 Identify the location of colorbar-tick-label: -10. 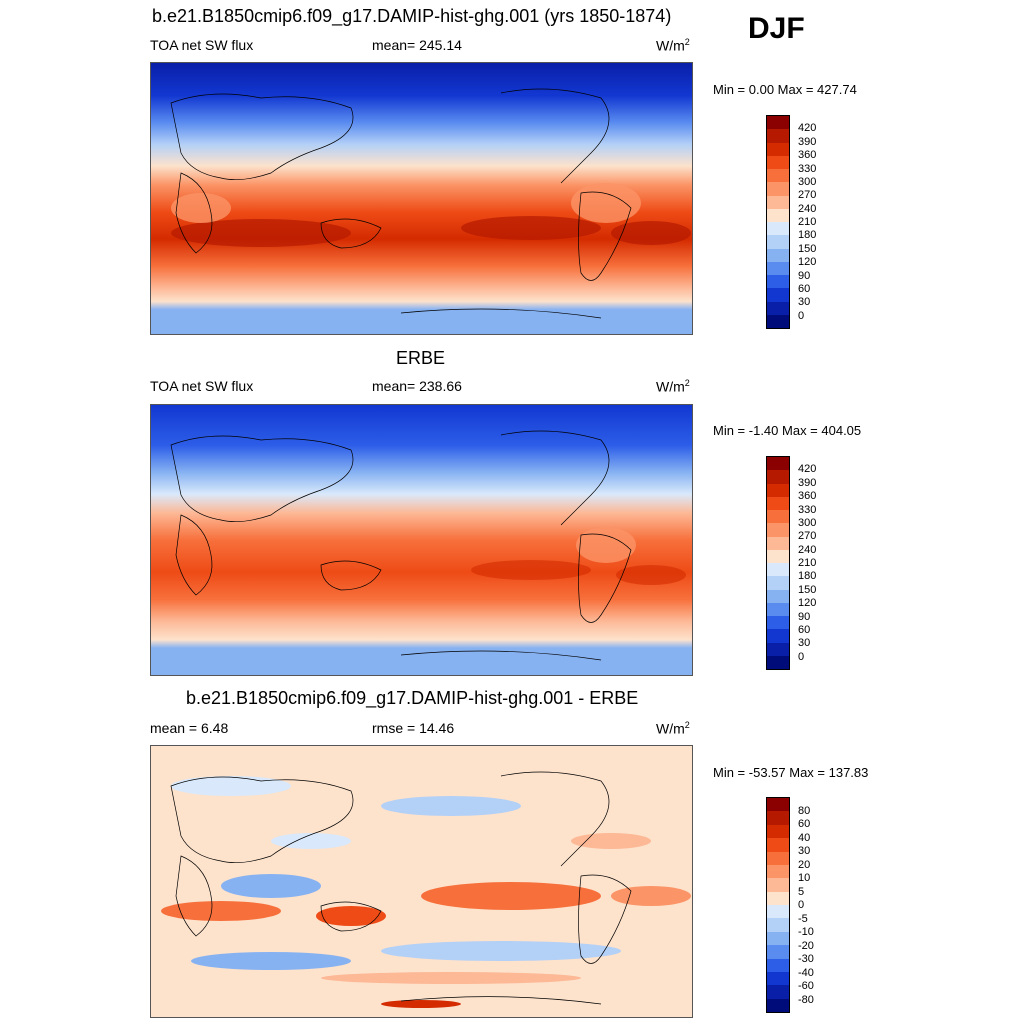
(806, 932).